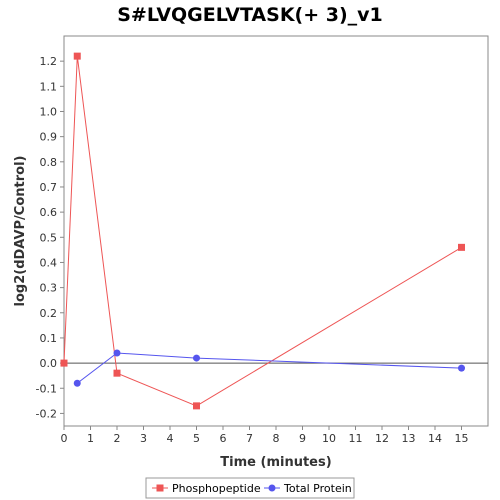 This screenshot has width=500, height=500. What do you see at coordinates (117, 438) in the screenshot?
I see `x-tick-label: 2` at bounding box center [117, 438].